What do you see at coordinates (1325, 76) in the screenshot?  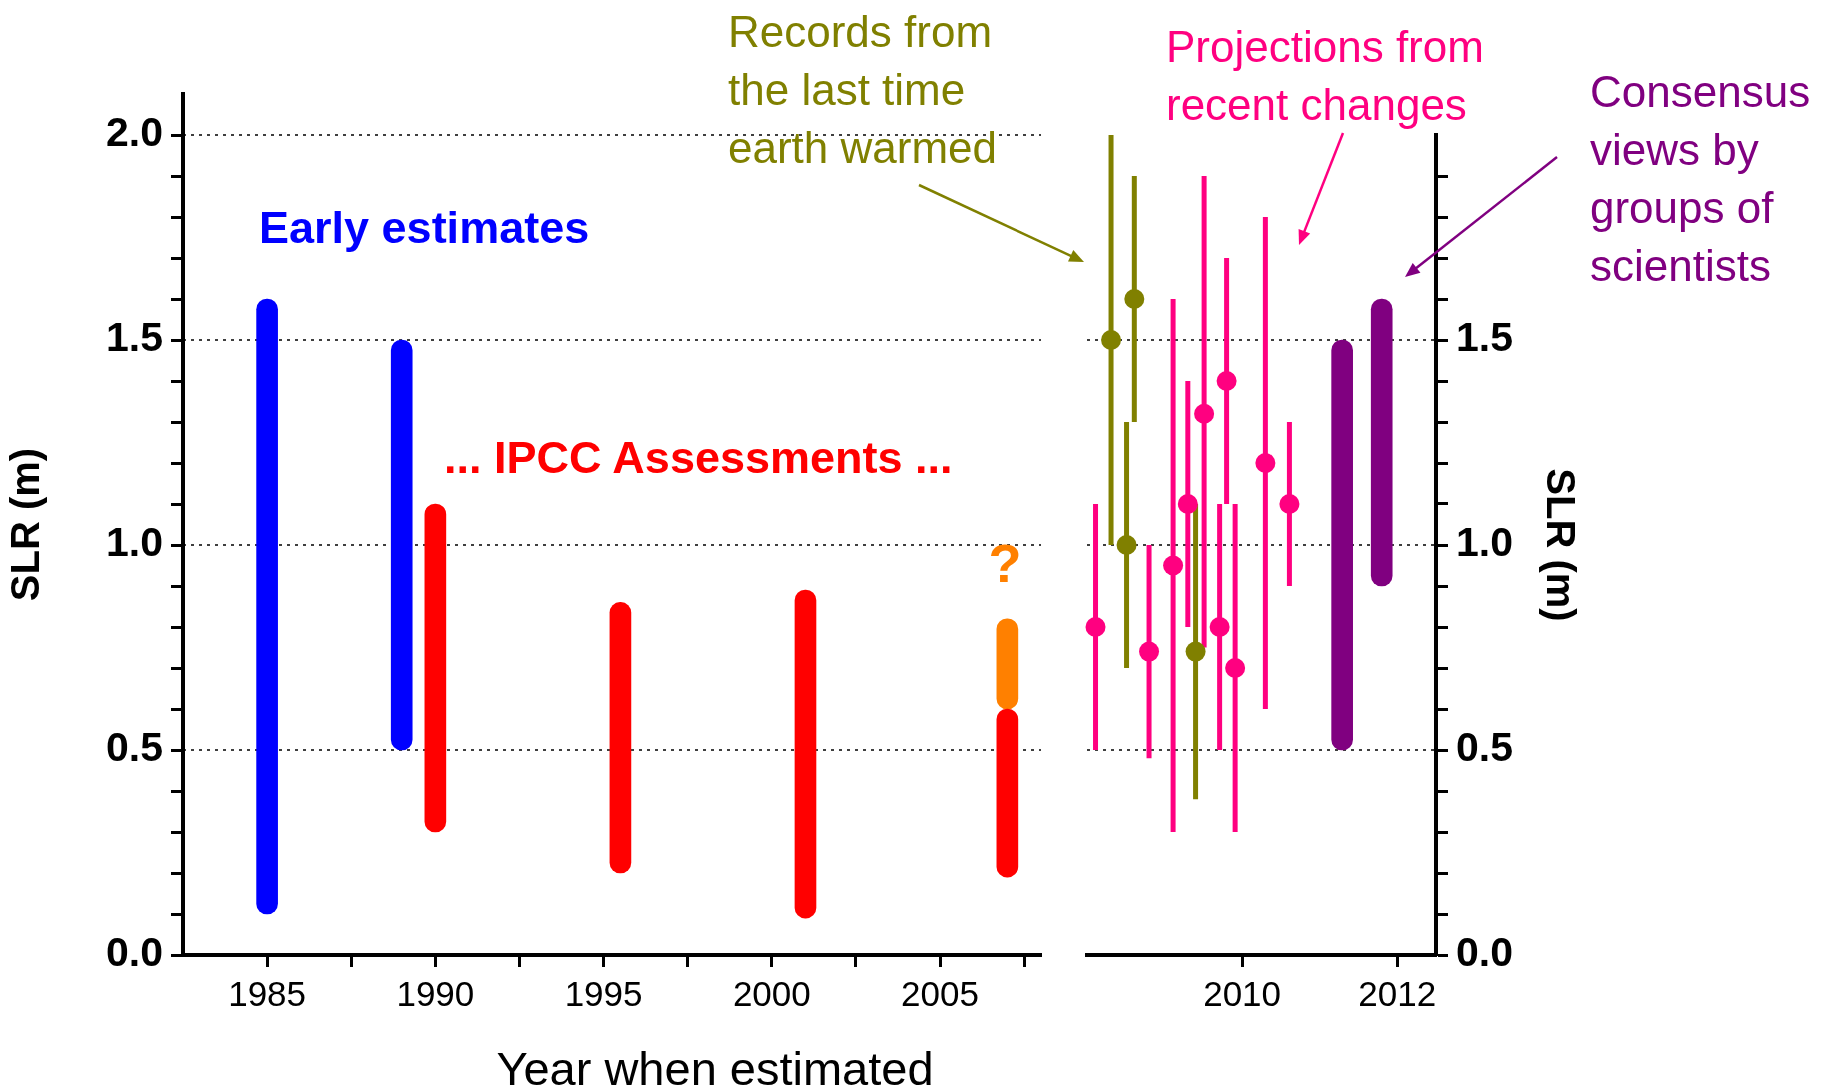 I see `text: Projections from recent changes` at bounding box center [1325, 76].